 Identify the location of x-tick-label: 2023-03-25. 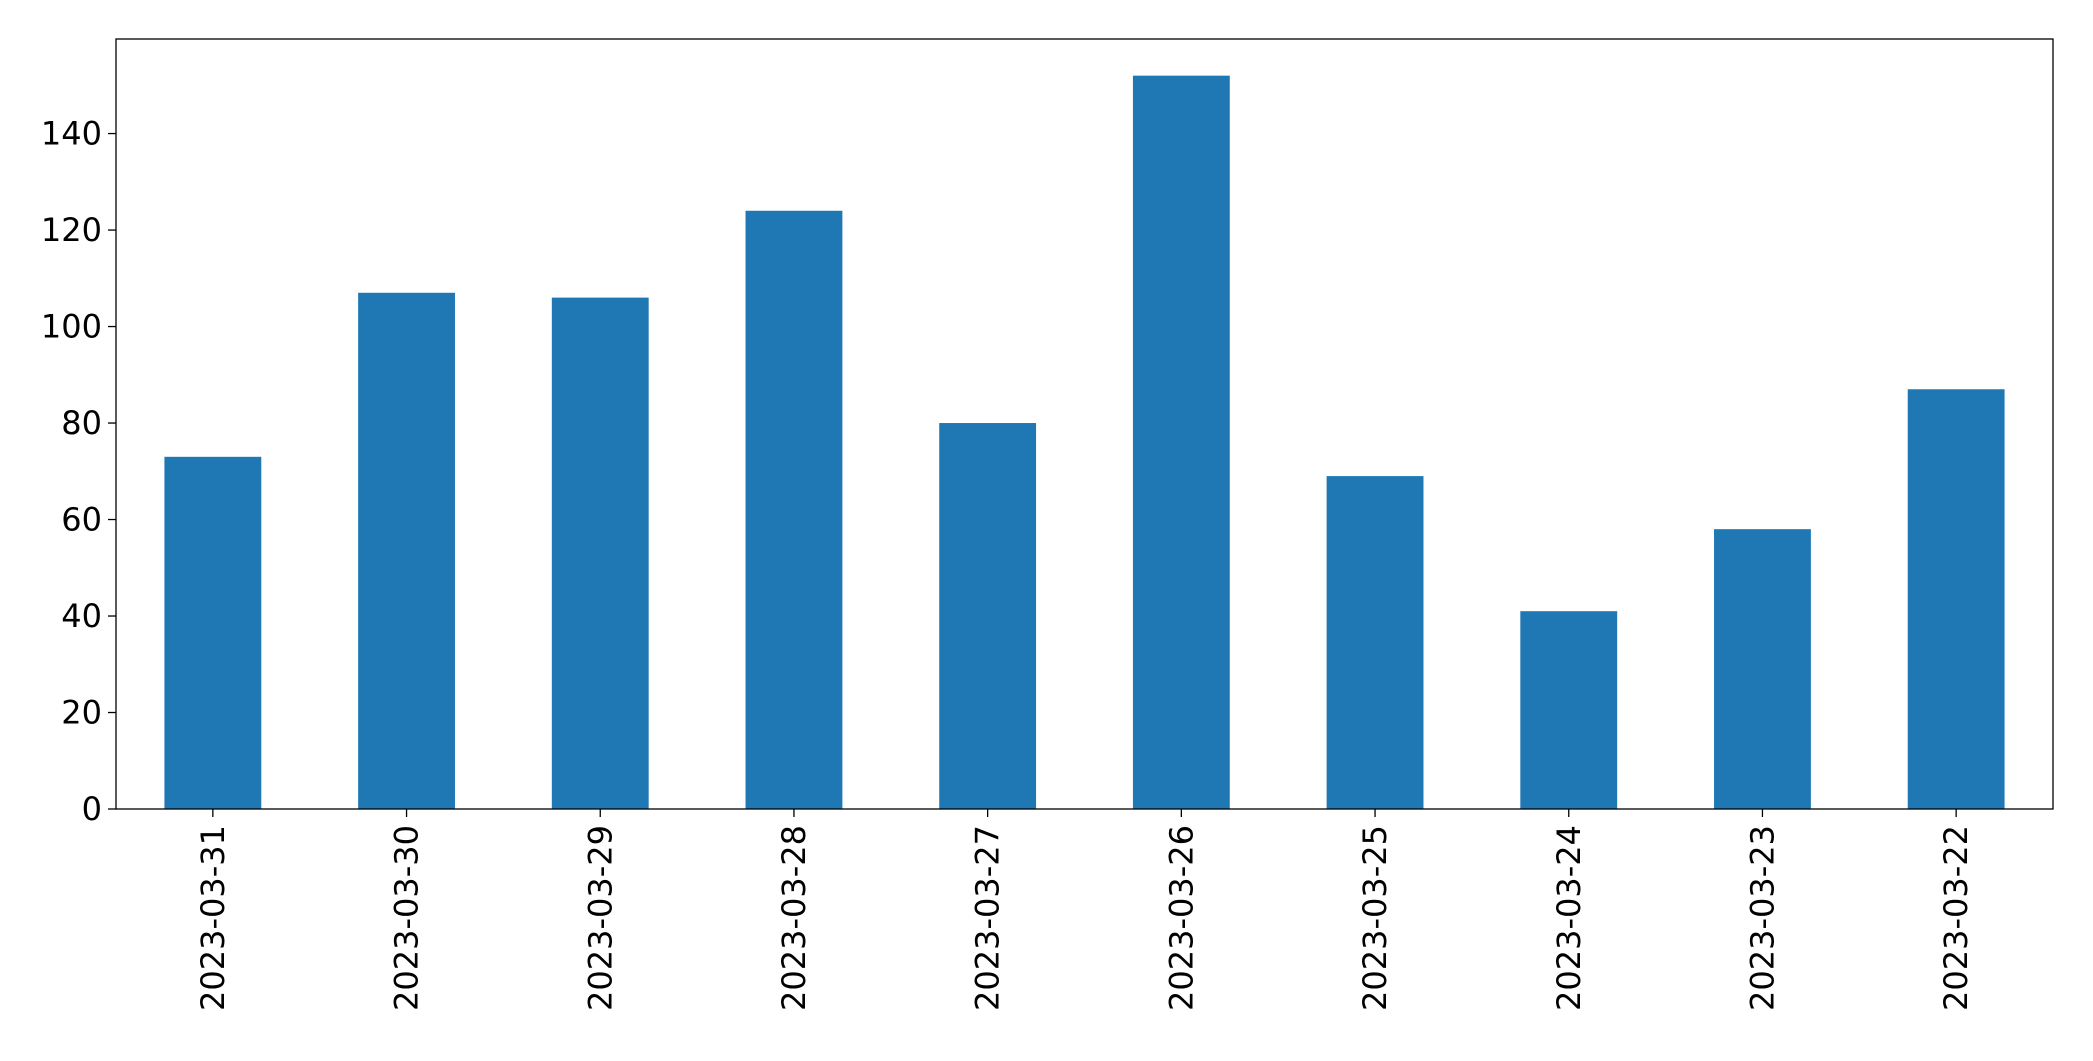
(1375, 918).